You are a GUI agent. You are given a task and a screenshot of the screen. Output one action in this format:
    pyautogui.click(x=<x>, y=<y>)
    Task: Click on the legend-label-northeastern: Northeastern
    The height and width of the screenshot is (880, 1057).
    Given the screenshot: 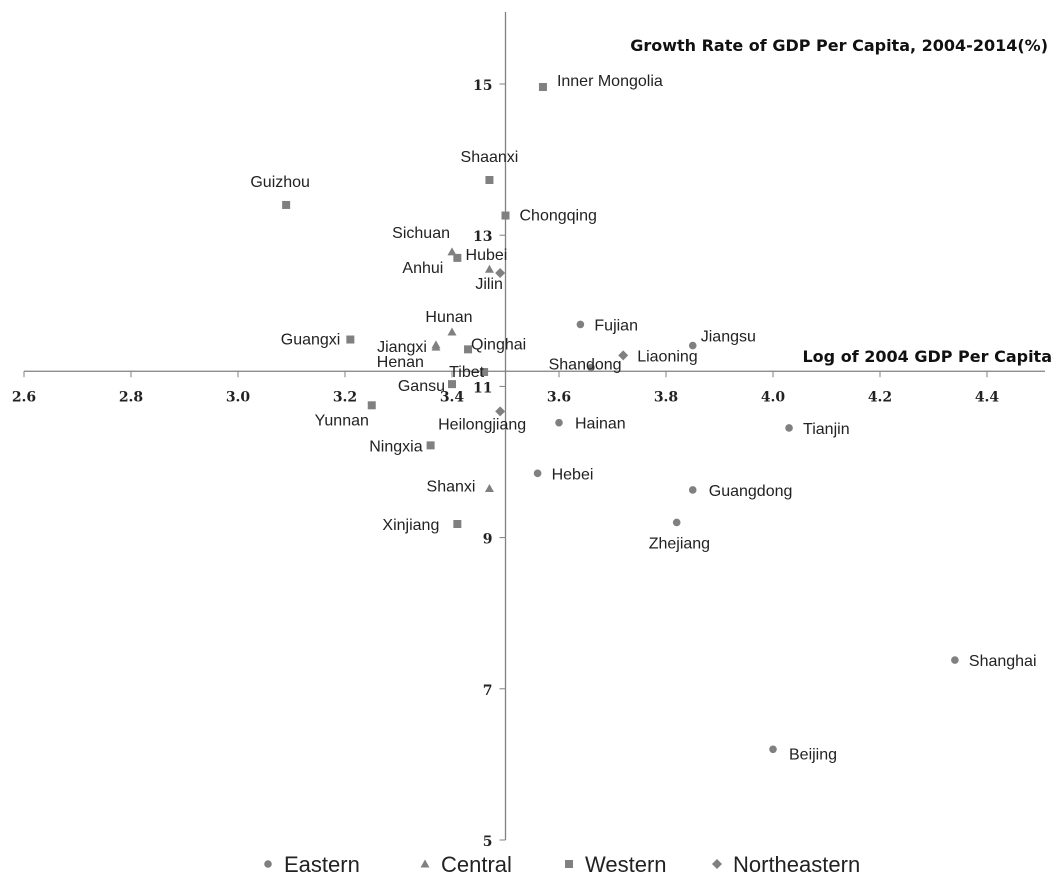 What is the action you would take?
    pyautogui.click(x=796, y=864)
    